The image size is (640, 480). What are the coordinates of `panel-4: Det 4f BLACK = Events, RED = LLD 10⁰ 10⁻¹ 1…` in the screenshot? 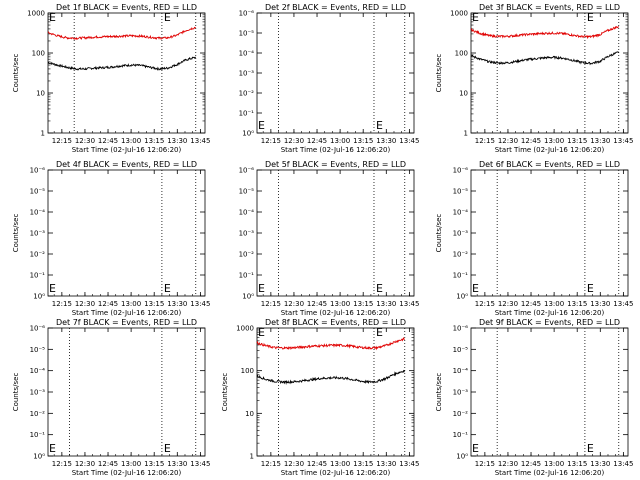 It's located at (111, 238).